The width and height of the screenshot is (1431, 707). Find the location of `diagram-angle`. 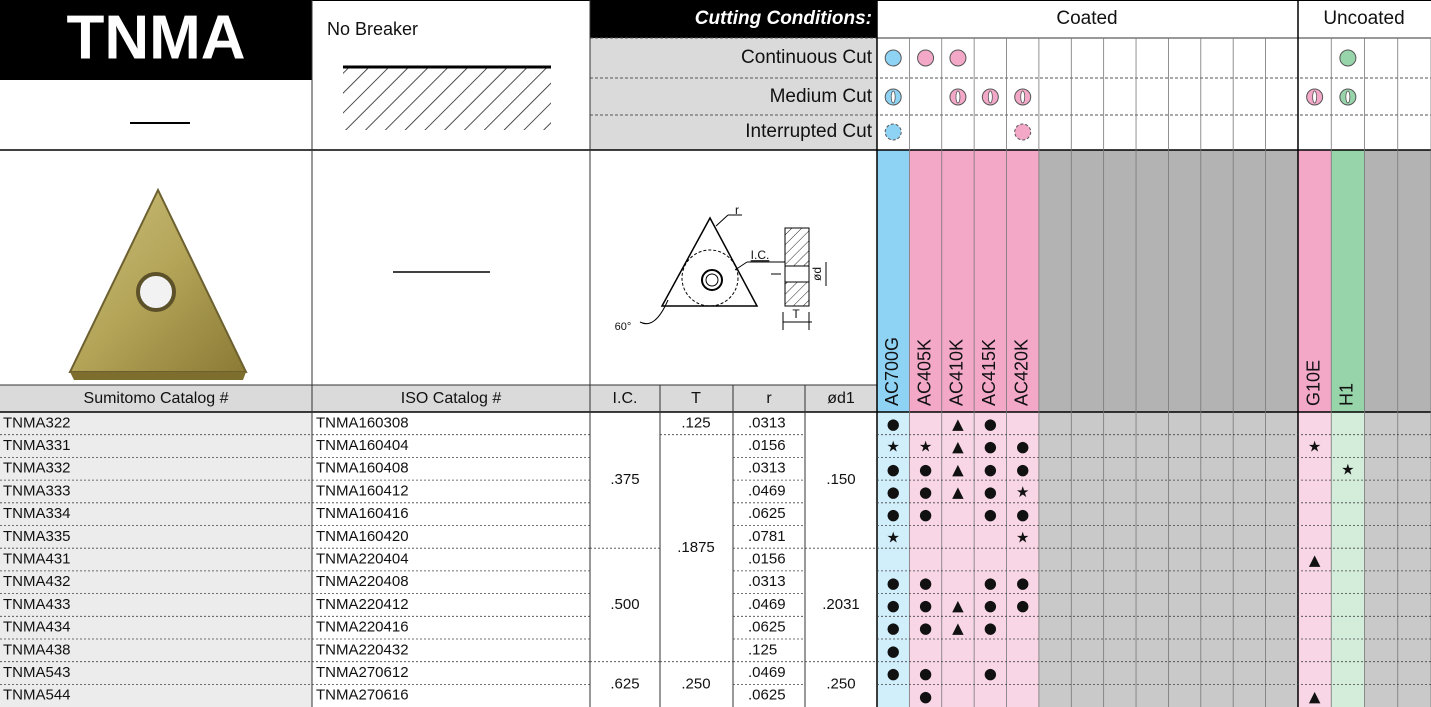

diagram-angle is located at coordinates (654, 312).